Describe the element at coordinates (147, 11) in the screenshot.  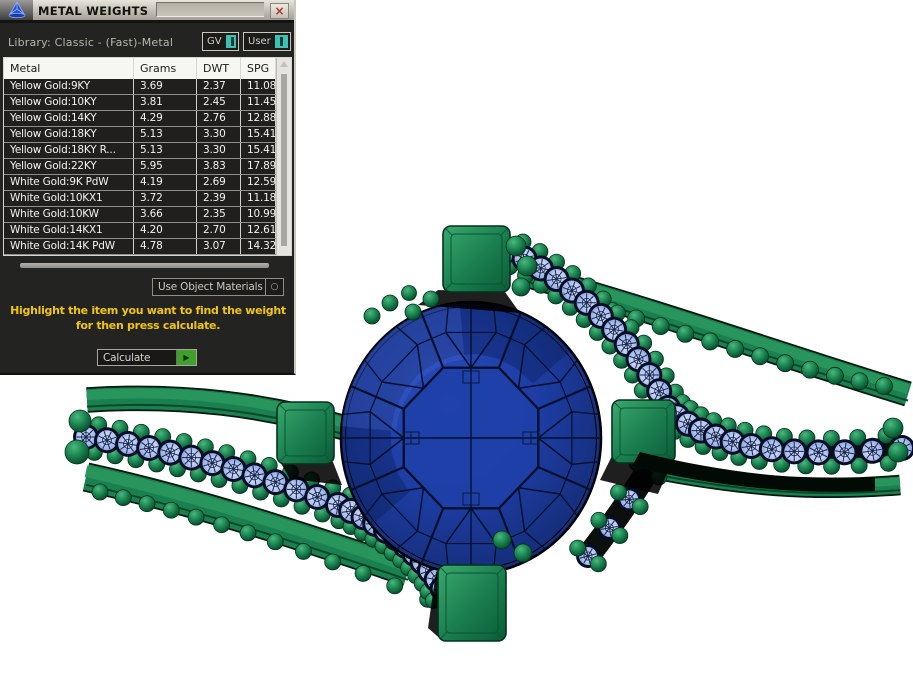
I see `panel-titlebar: METAL WEIGHTS ×` at that location.